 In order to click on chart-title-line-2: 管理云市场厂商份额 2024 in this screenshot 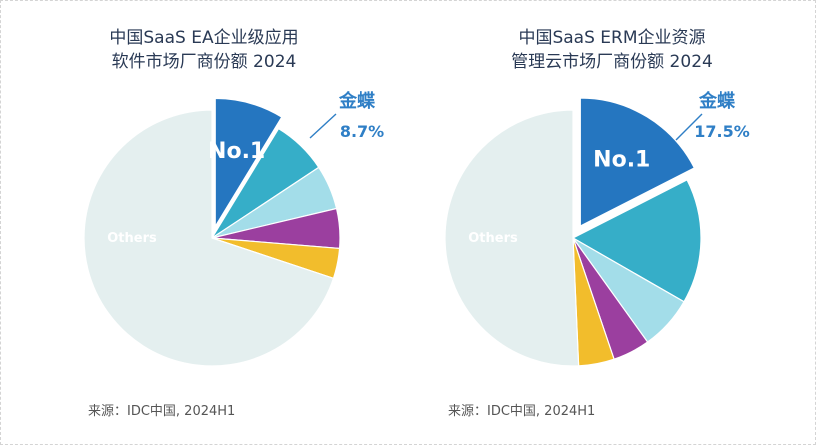, I will do `click(612, 62)`.